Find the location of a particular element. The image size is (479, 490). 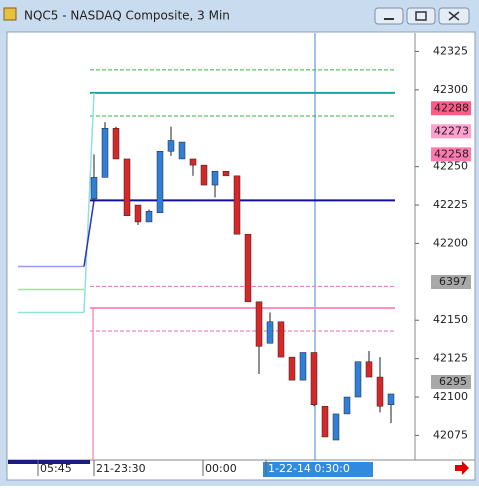

other-marker-label: 6295 is located at coordinates (453, 381).